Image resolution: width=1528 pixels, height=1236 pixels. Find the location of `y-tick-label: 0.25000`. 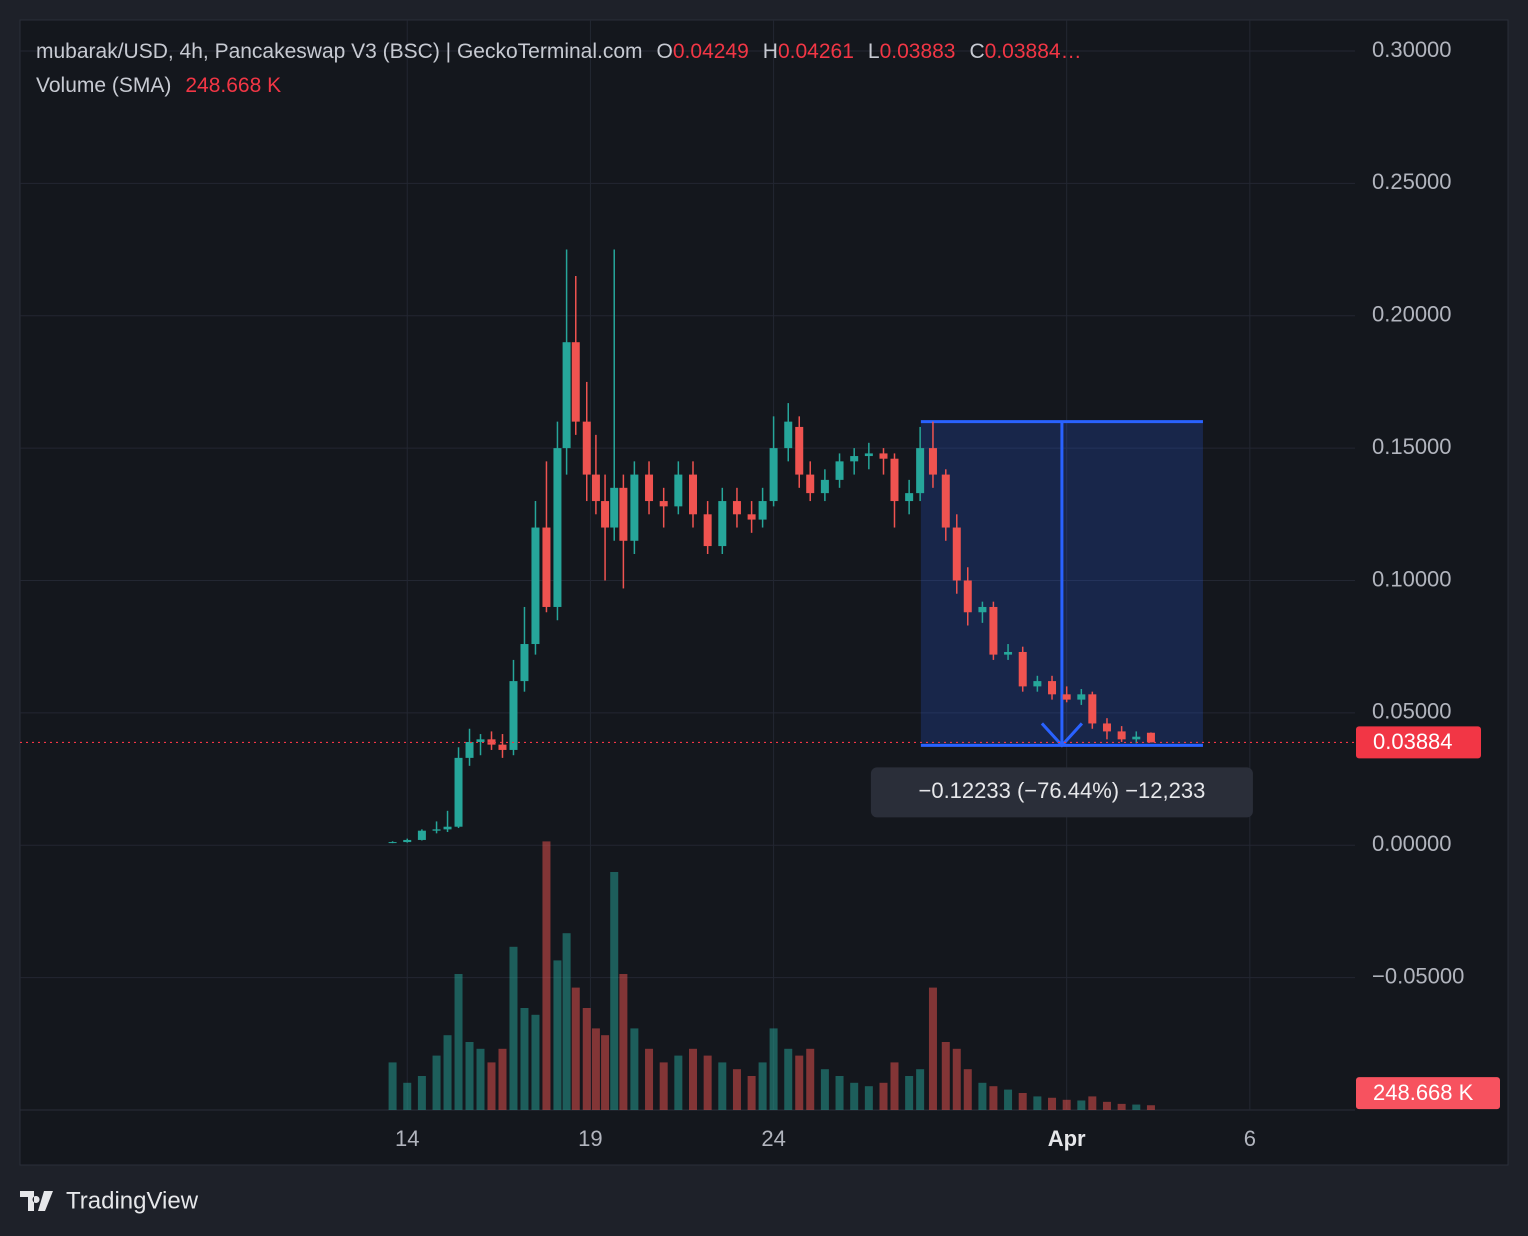

y-tick-label: 0.25000 is located at coordinates (1412, 181).